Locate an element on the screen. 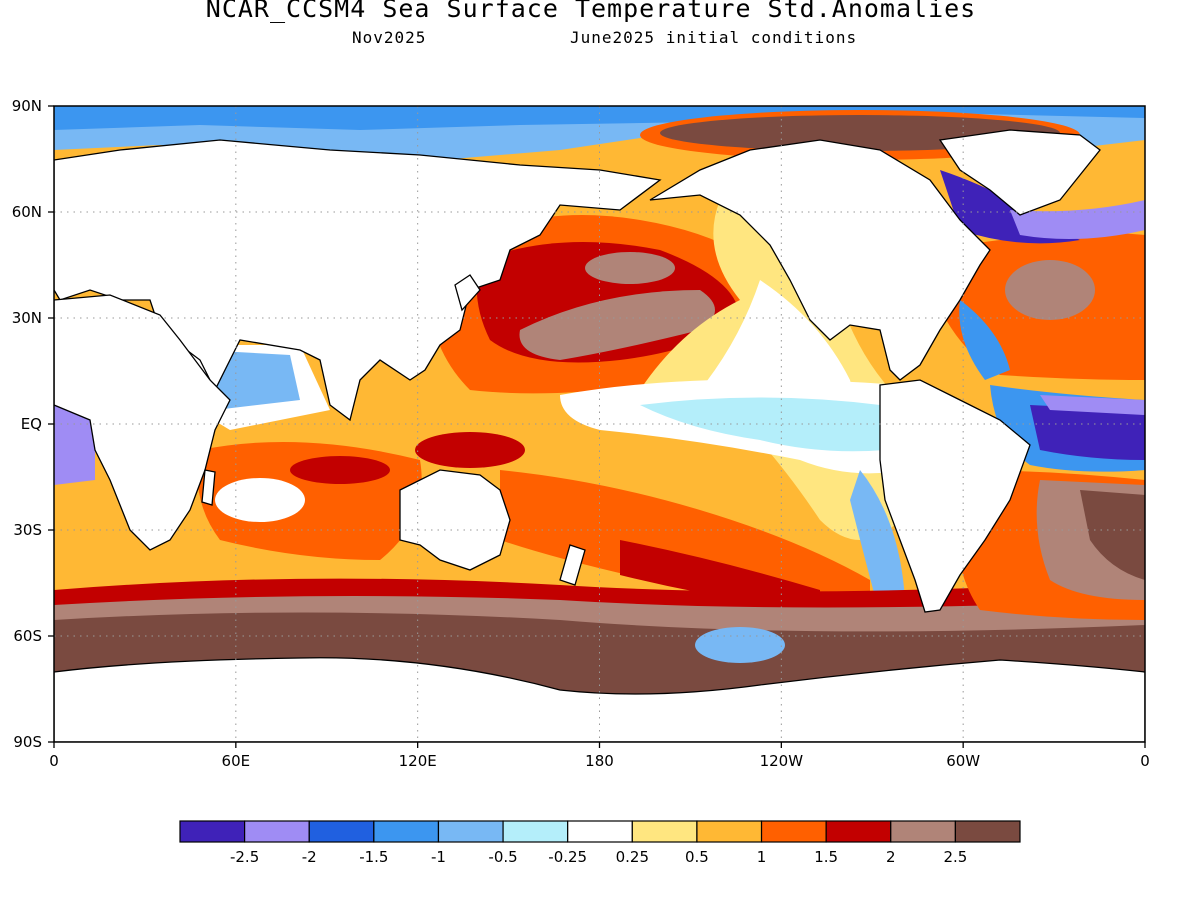 The image size is (1200, 900). colorbar-level-label: 1.5 is located at coordinates (826, 857).